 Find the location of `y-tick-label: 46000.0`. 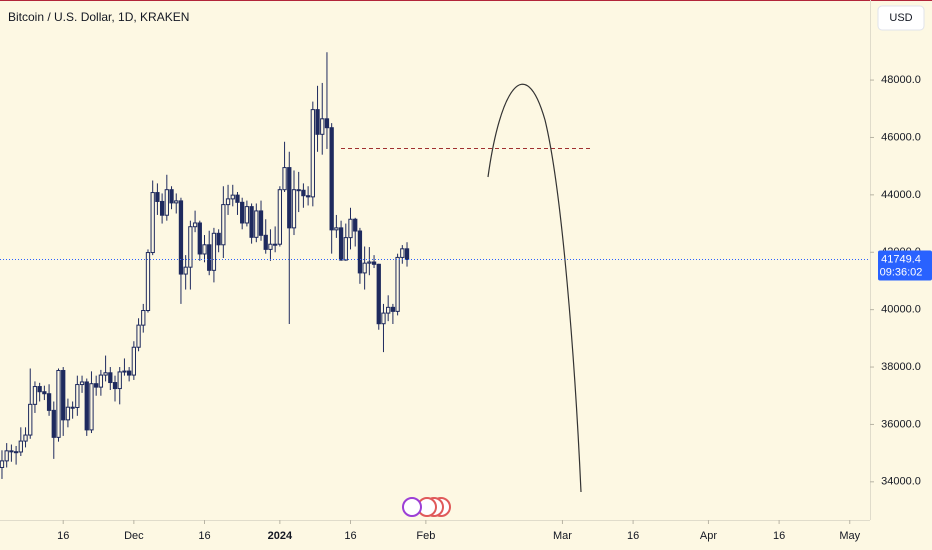

y-tick-label: 46000.0 is located at coordinates (901, 137).